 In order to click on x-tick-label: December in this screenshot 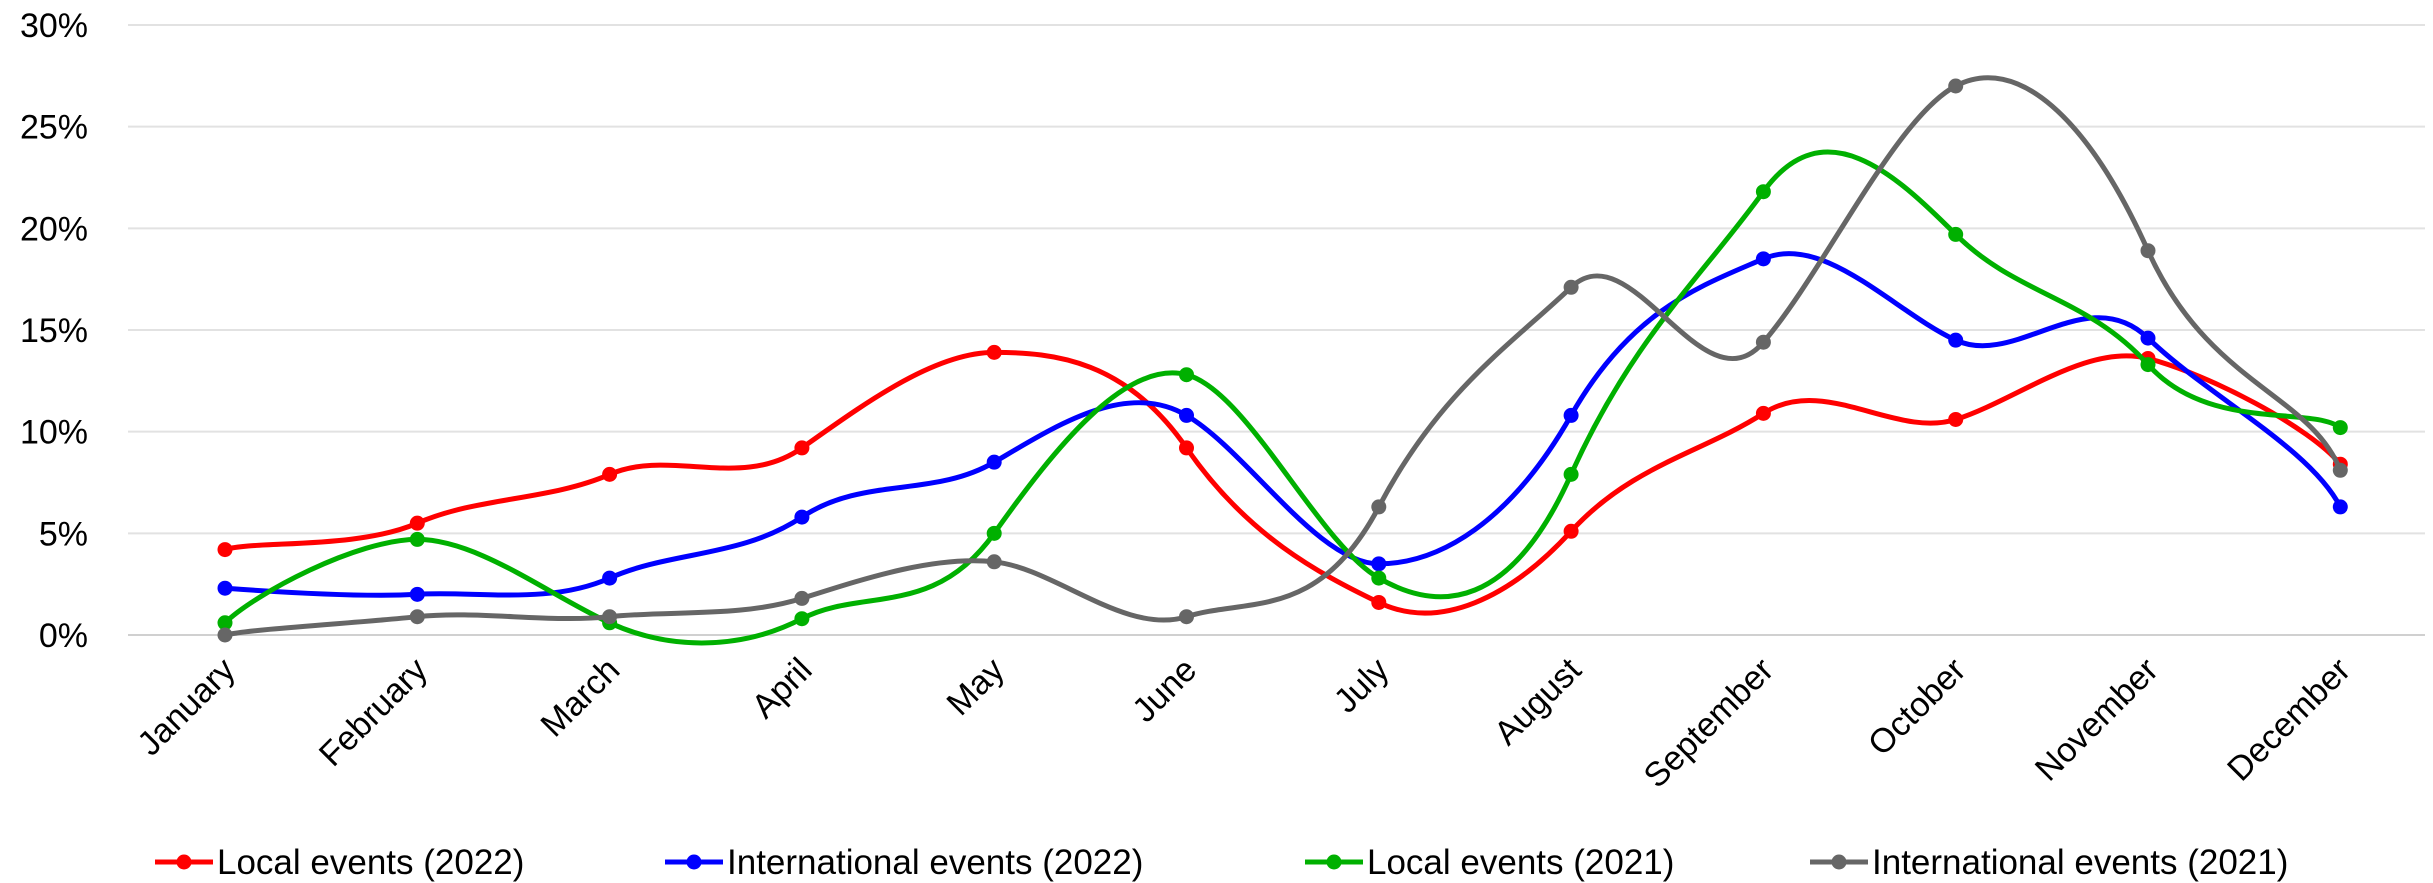, I will do `click(2289, 720)`.